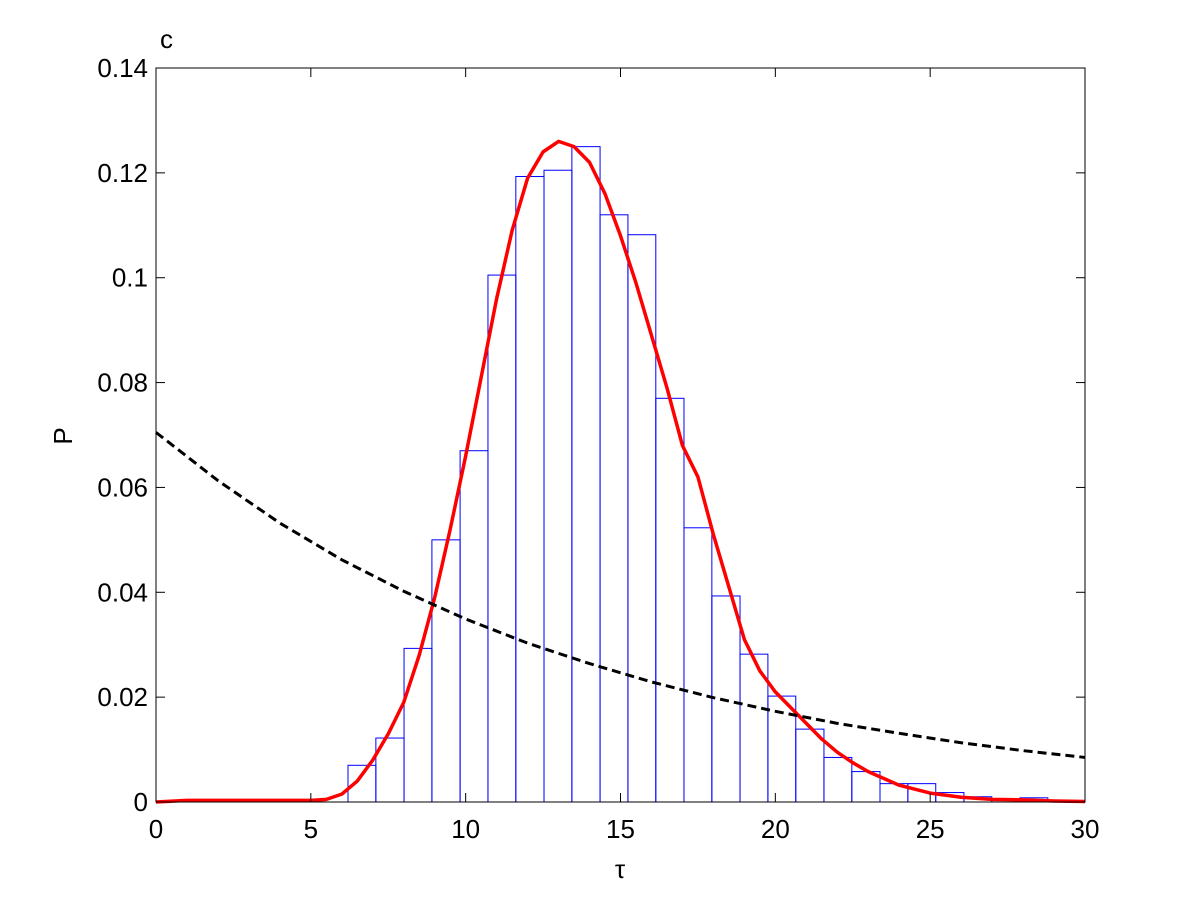 This screenshot has height=901, width=1200. I want to click on x-tick-label: 25, so click(930, 829).